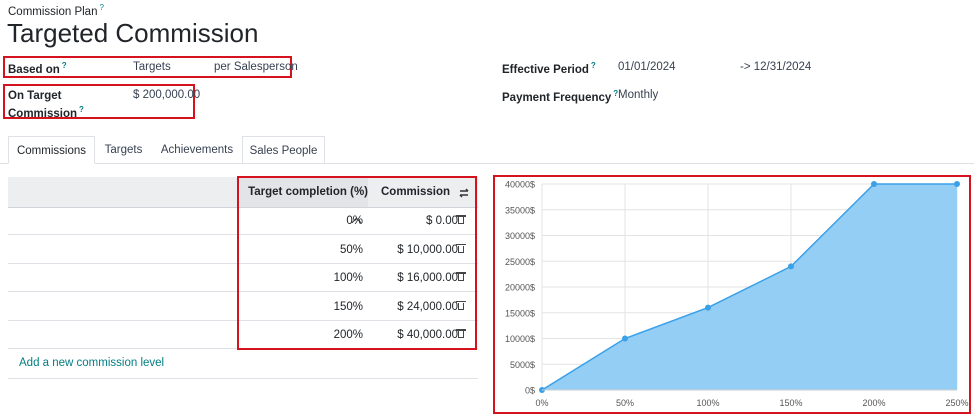  I want to click on col-header-target: Target completion (%), so click(304, 202).